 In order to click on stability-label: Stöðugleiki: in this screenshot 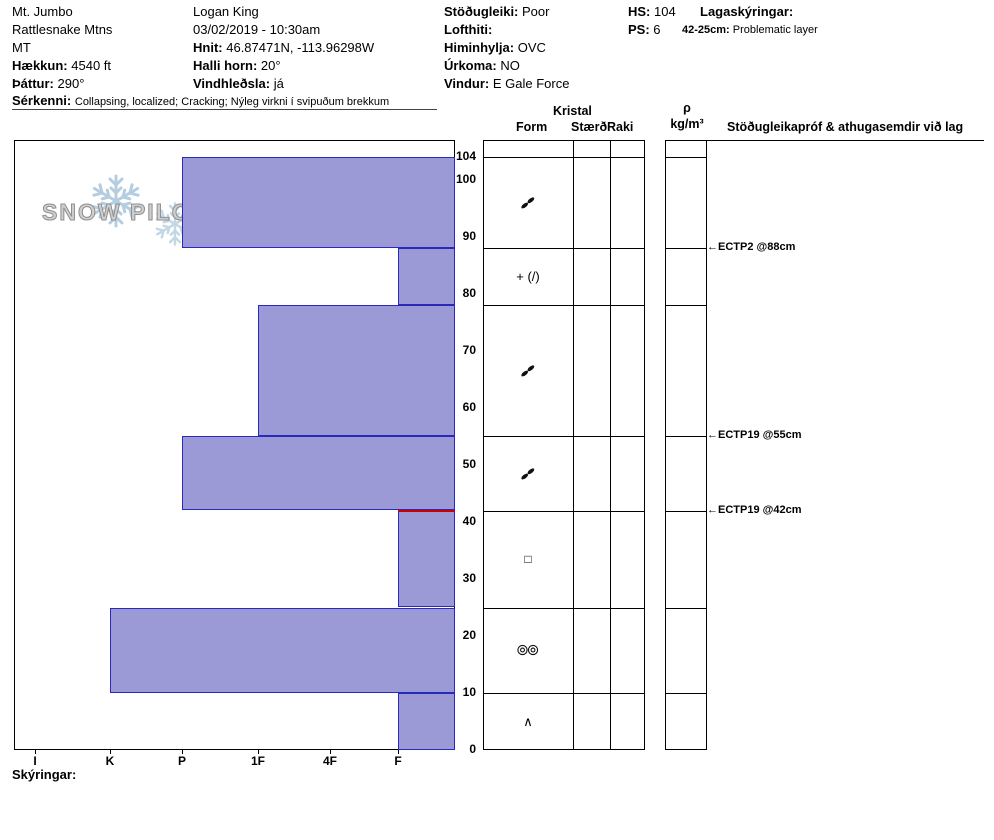, I will do `click(481, 11)`.